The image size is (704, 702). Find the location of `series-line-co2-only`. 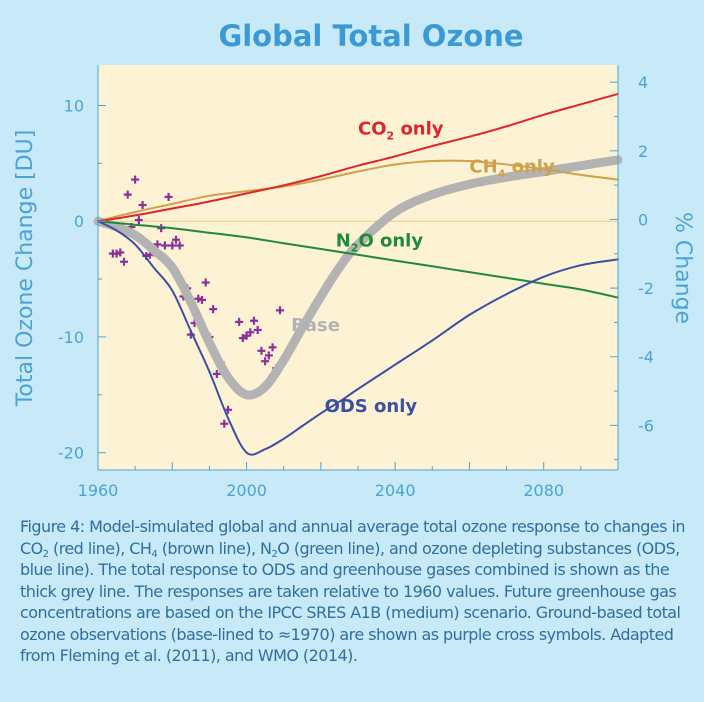

series-line-co2-only is located at coordinates (358, 157).